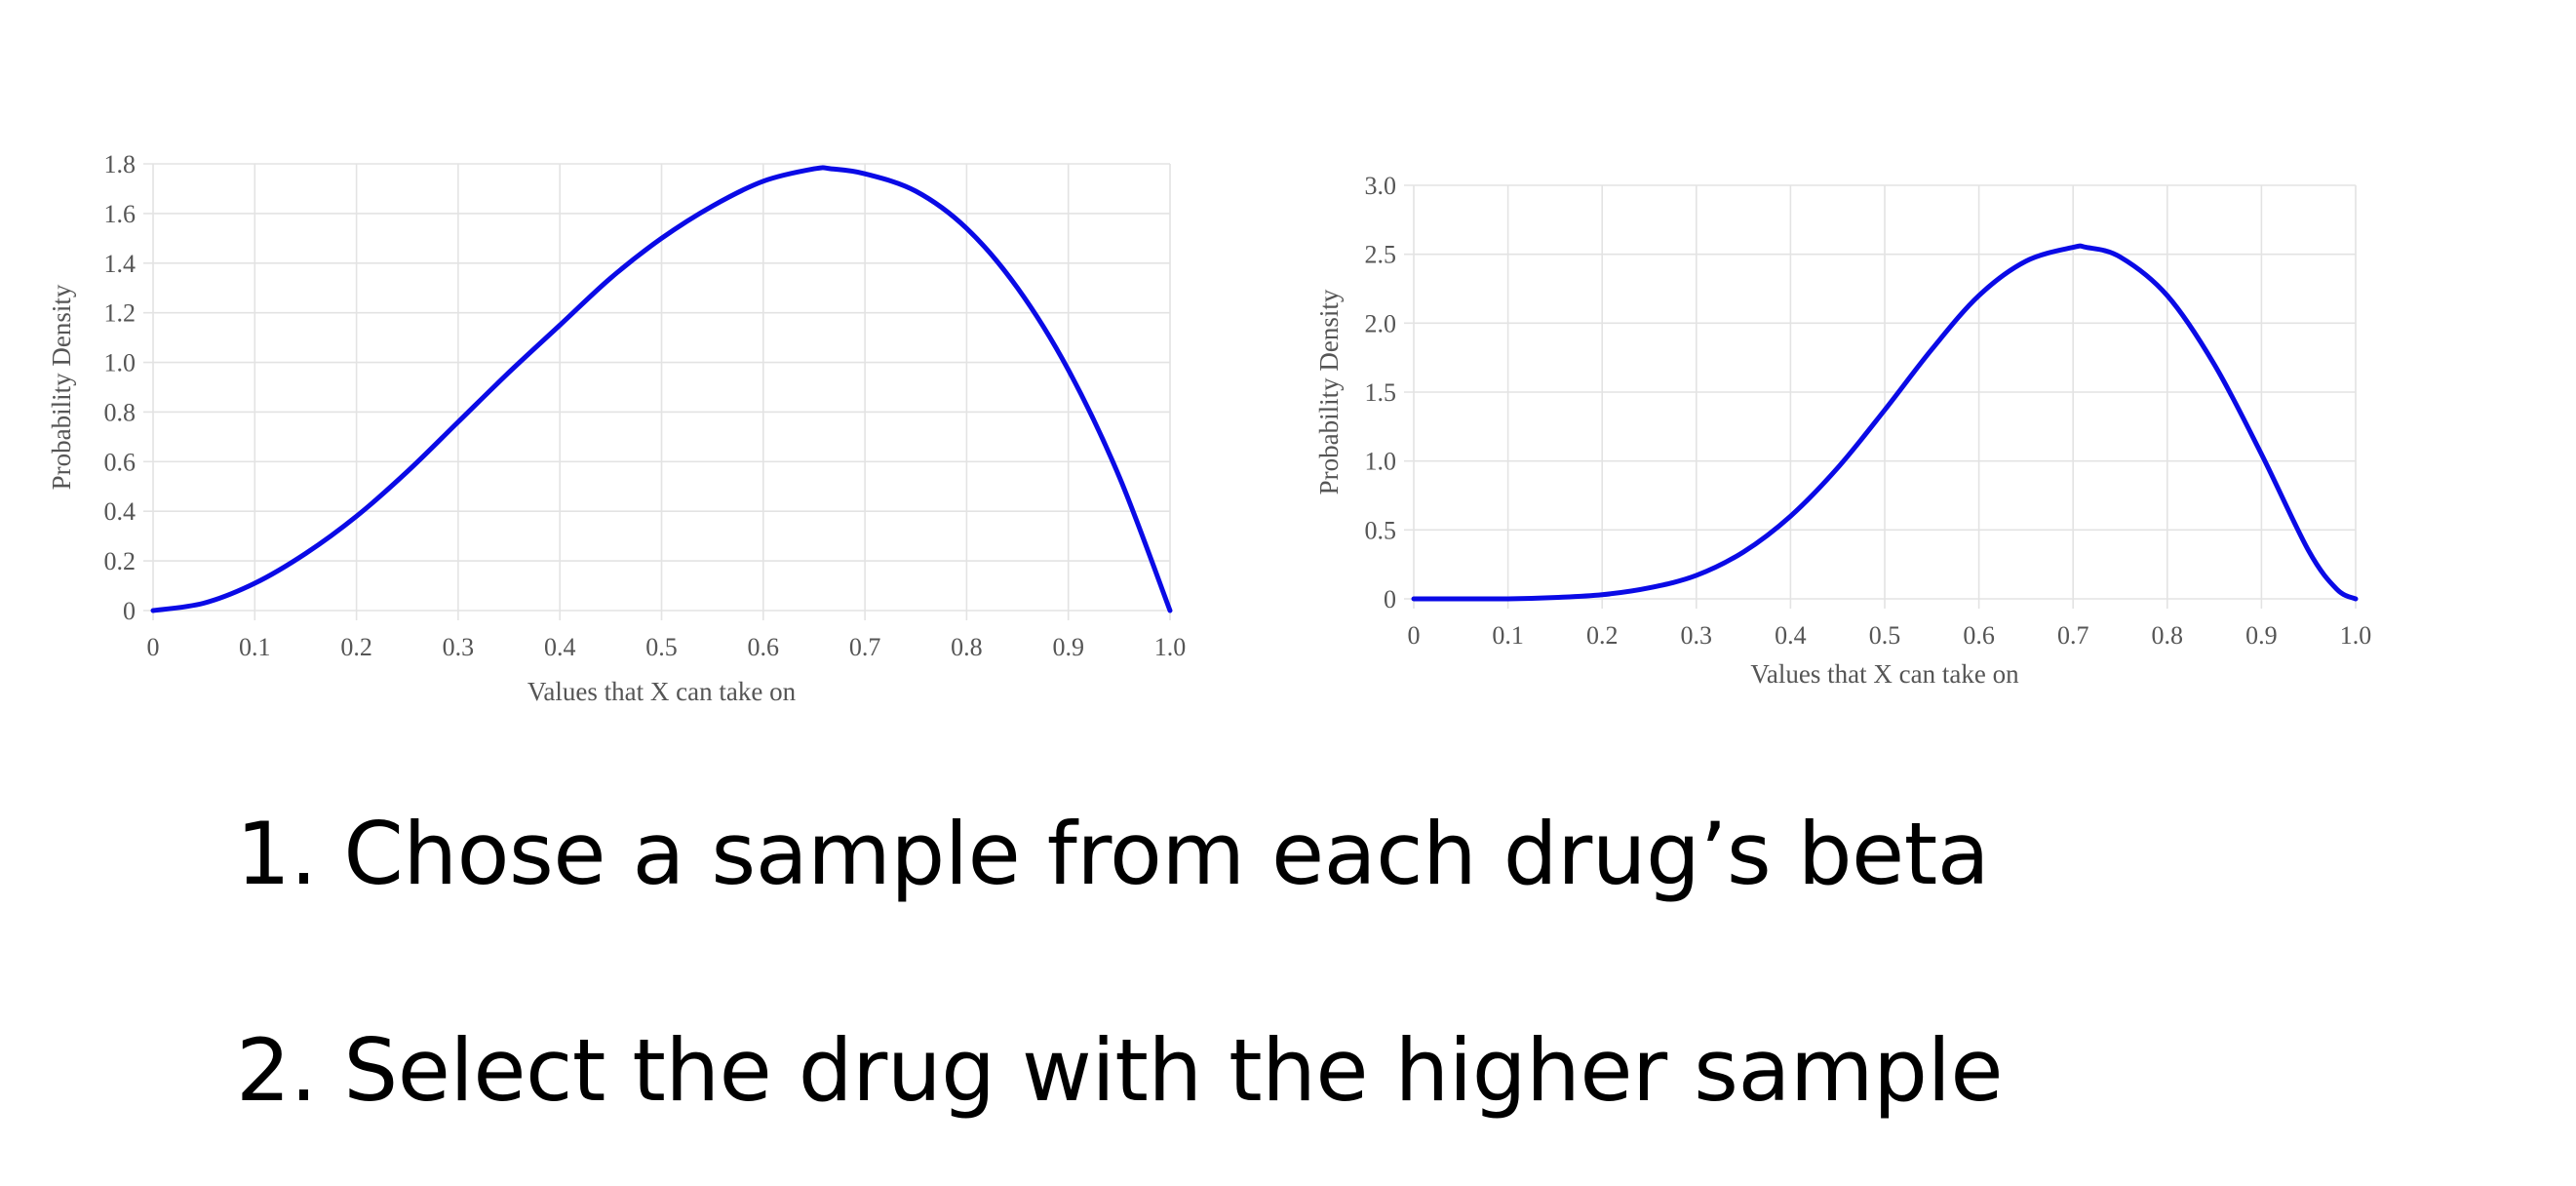 This screenshot has height=1186, width=2576. What do you see at coordinates (120, 313) in the screenshot?
I see `y-tick-label: 1.2` at bounding box center [120, 313].